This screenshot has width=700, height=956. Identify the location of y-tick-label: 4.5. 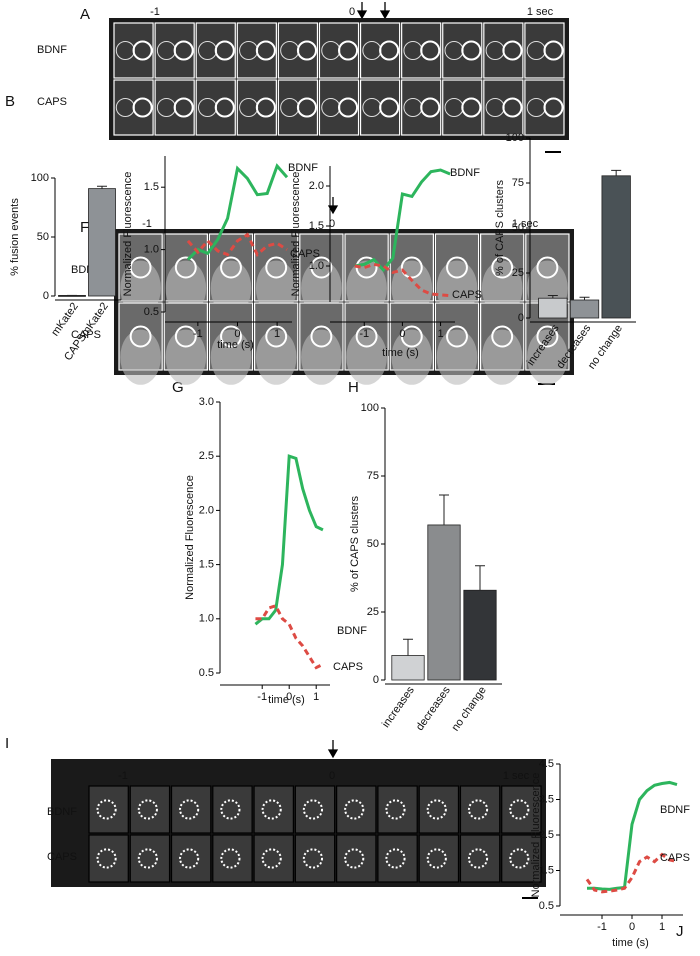
(546, 764).